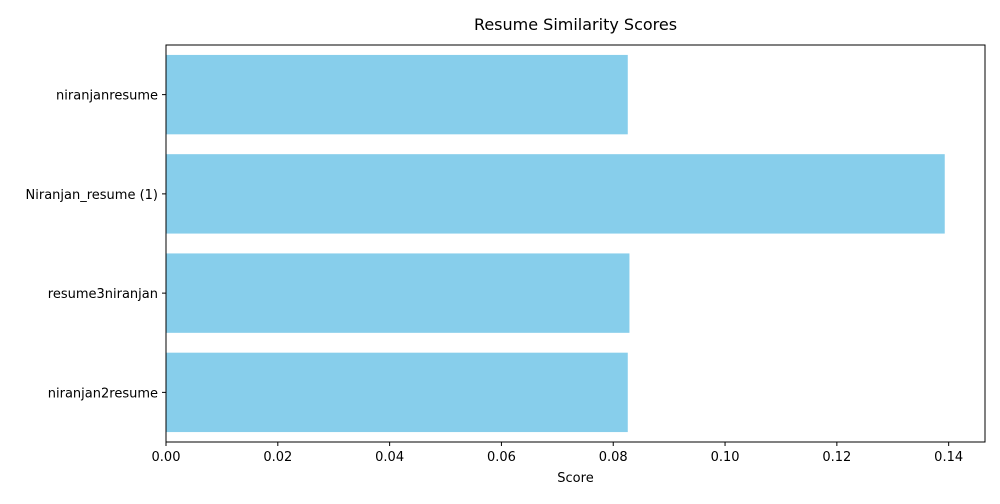  Describe the element at coordinates (103, 393) in the screenshot. I see `y-tick-label: niranjan2resume` at that location.